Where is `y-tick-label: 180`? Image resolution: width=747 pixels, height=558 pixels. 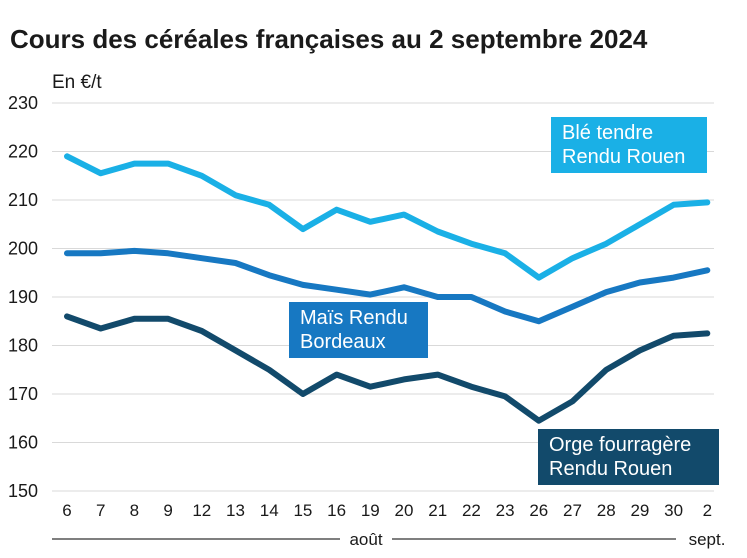 y-tick-label: 180 is located at coordinates (23, 346).